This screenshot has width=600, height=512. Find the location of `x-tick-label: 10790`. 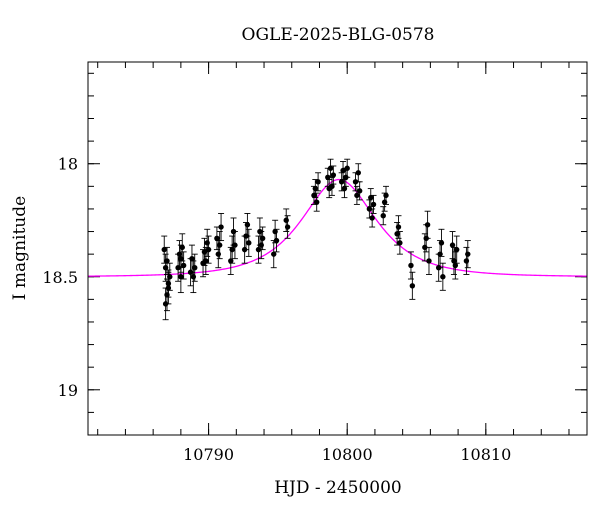

x-tick-label: 10790 is located at coordinates (208, 454).